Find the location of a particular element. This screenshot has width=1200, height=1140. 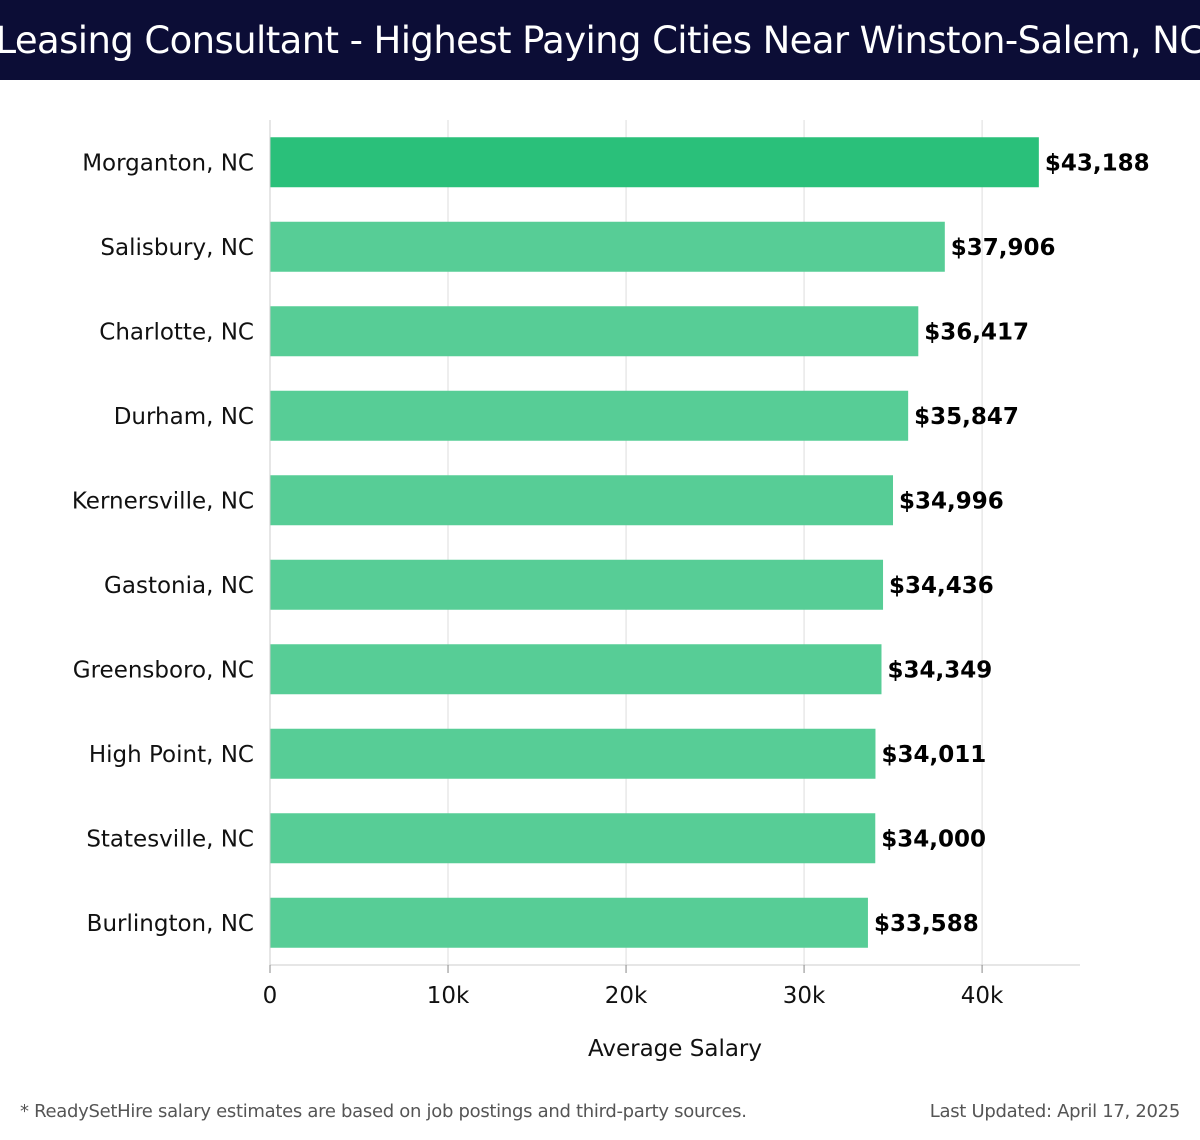

category-label: Burlington, NC is located at coordinates (170, 924).